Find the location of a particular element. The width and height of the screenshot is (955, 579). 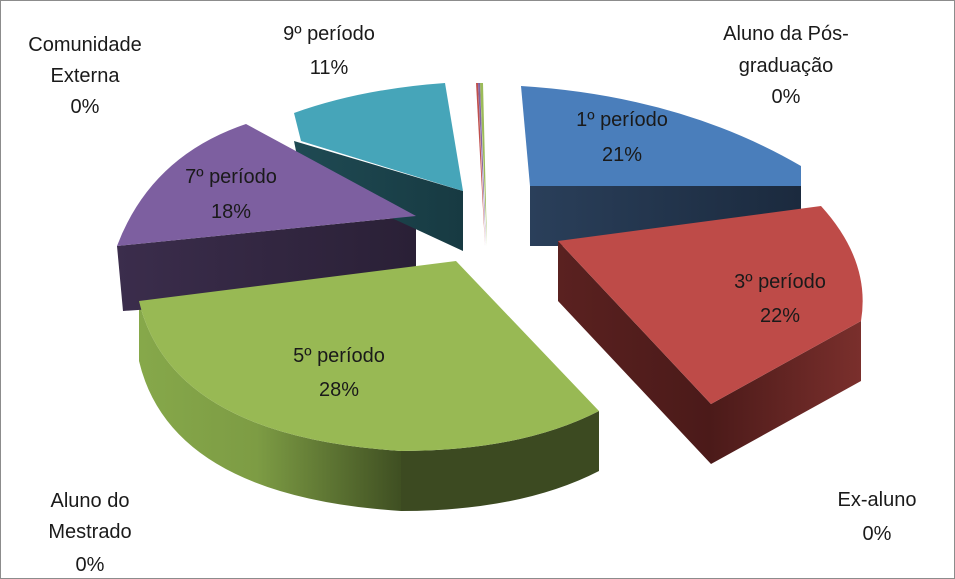

label-aluno-mestrado-line1: Aluno do is located at coordinates (90, 501).